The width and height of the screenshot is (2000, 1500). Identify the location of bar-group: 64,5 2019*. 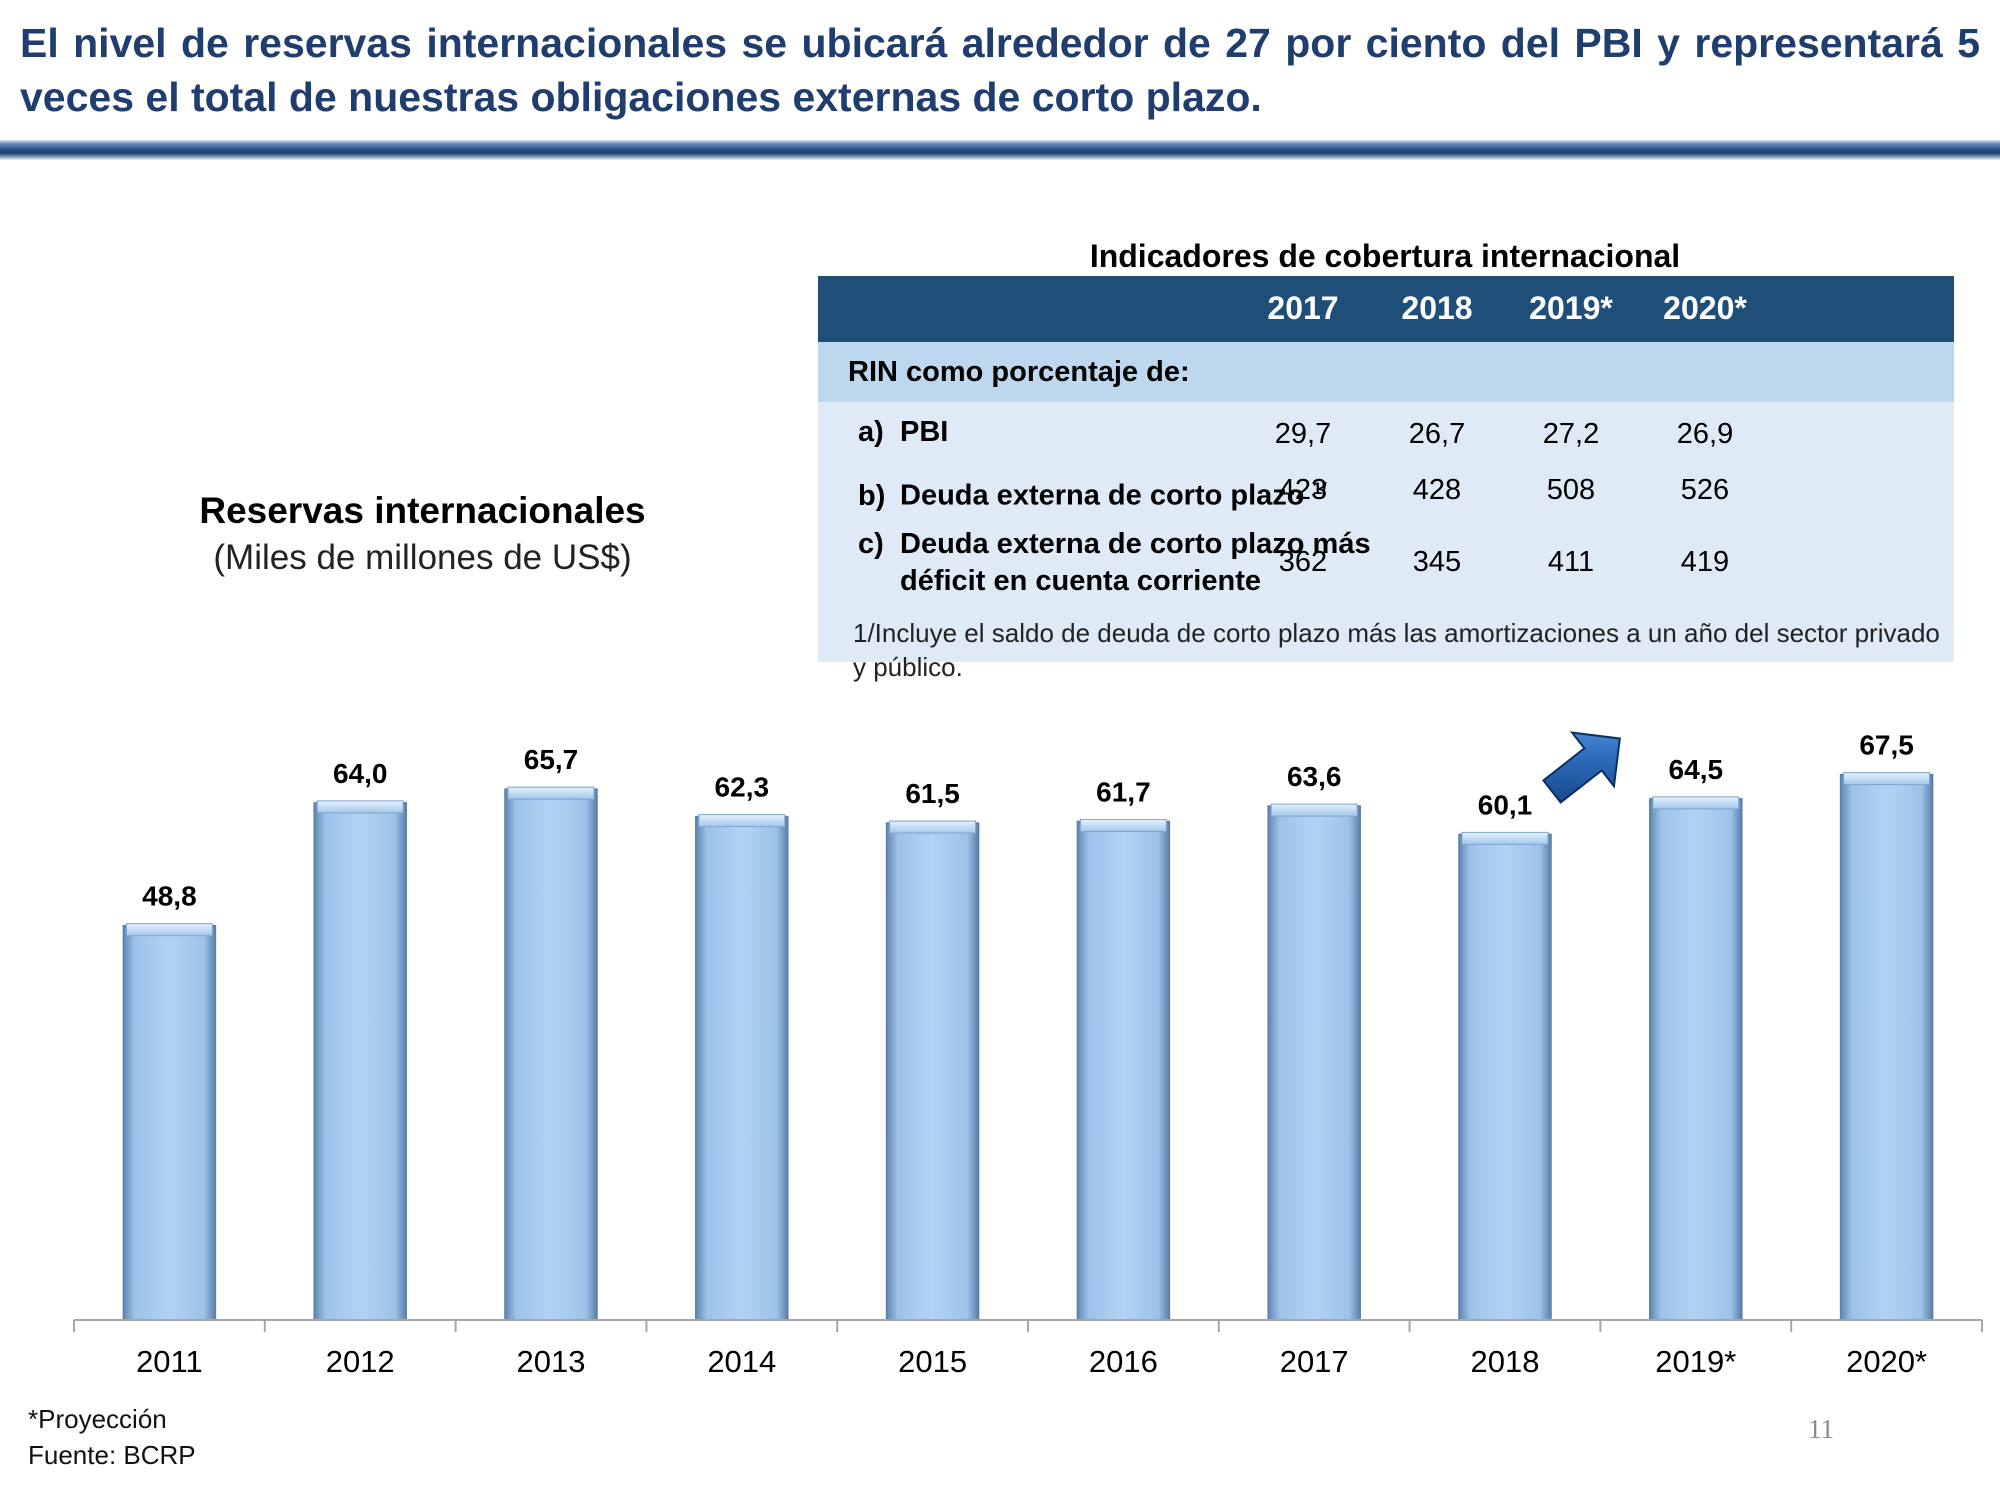
(1696, 1066).